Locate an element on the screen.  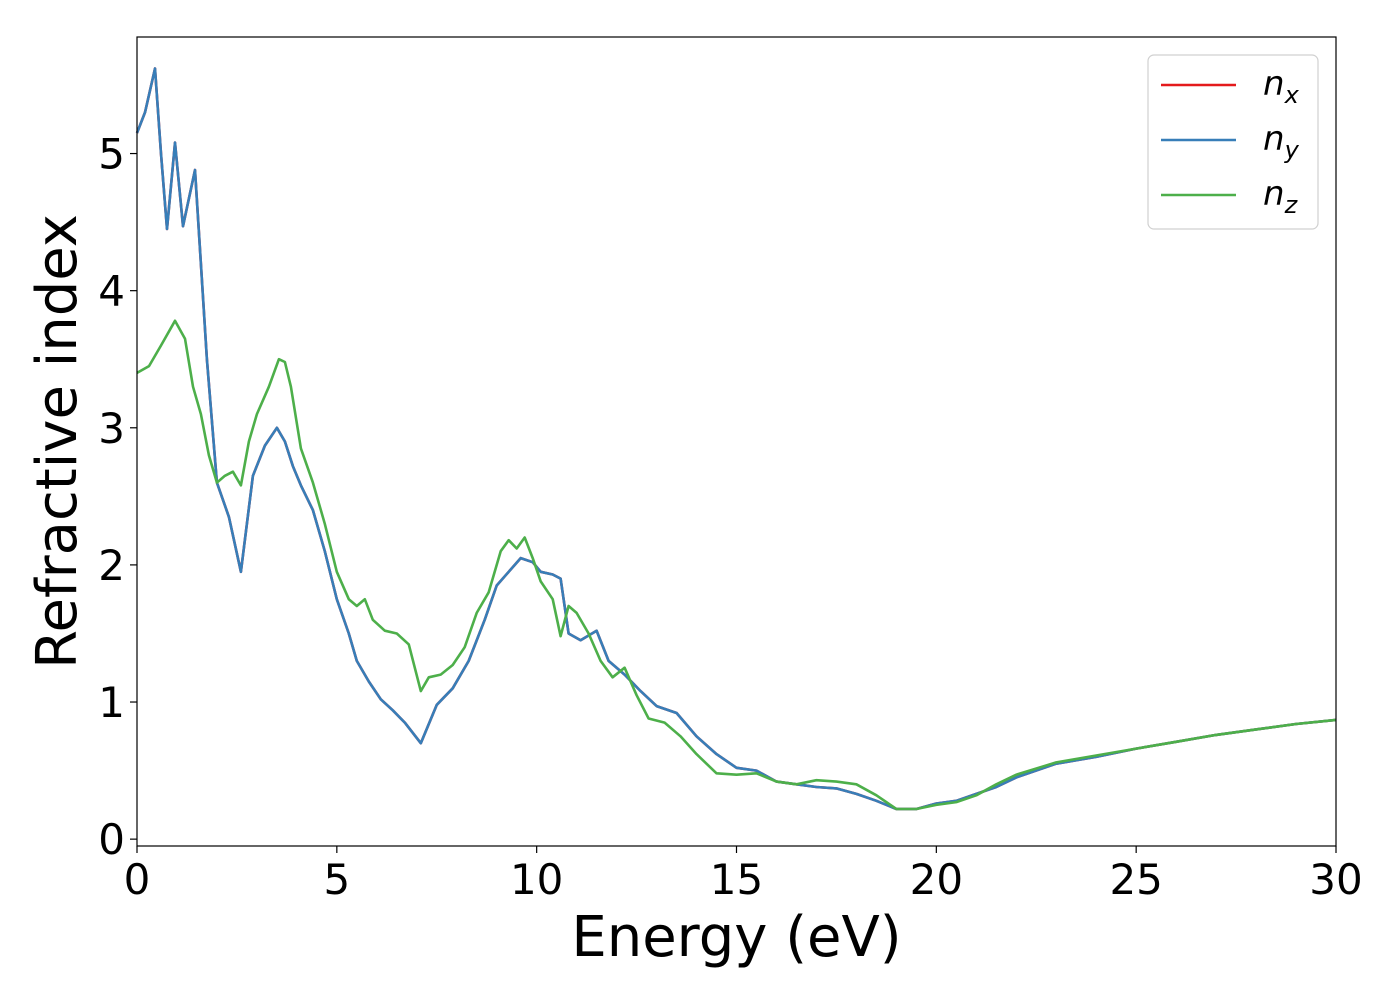
x-tick-label: 20 is located at coordinates (936, 879).